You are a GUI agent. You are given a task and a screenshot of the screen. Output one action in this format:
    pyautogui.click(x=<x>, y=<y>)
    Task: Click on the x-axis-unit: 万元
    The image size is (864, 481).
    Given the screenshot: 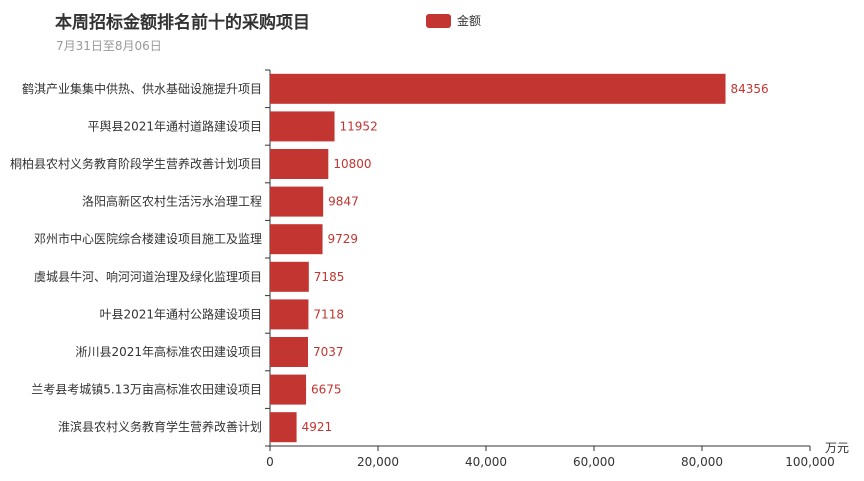 What is the action you would take?
    pyautogui.click(x=837, y=448)
    